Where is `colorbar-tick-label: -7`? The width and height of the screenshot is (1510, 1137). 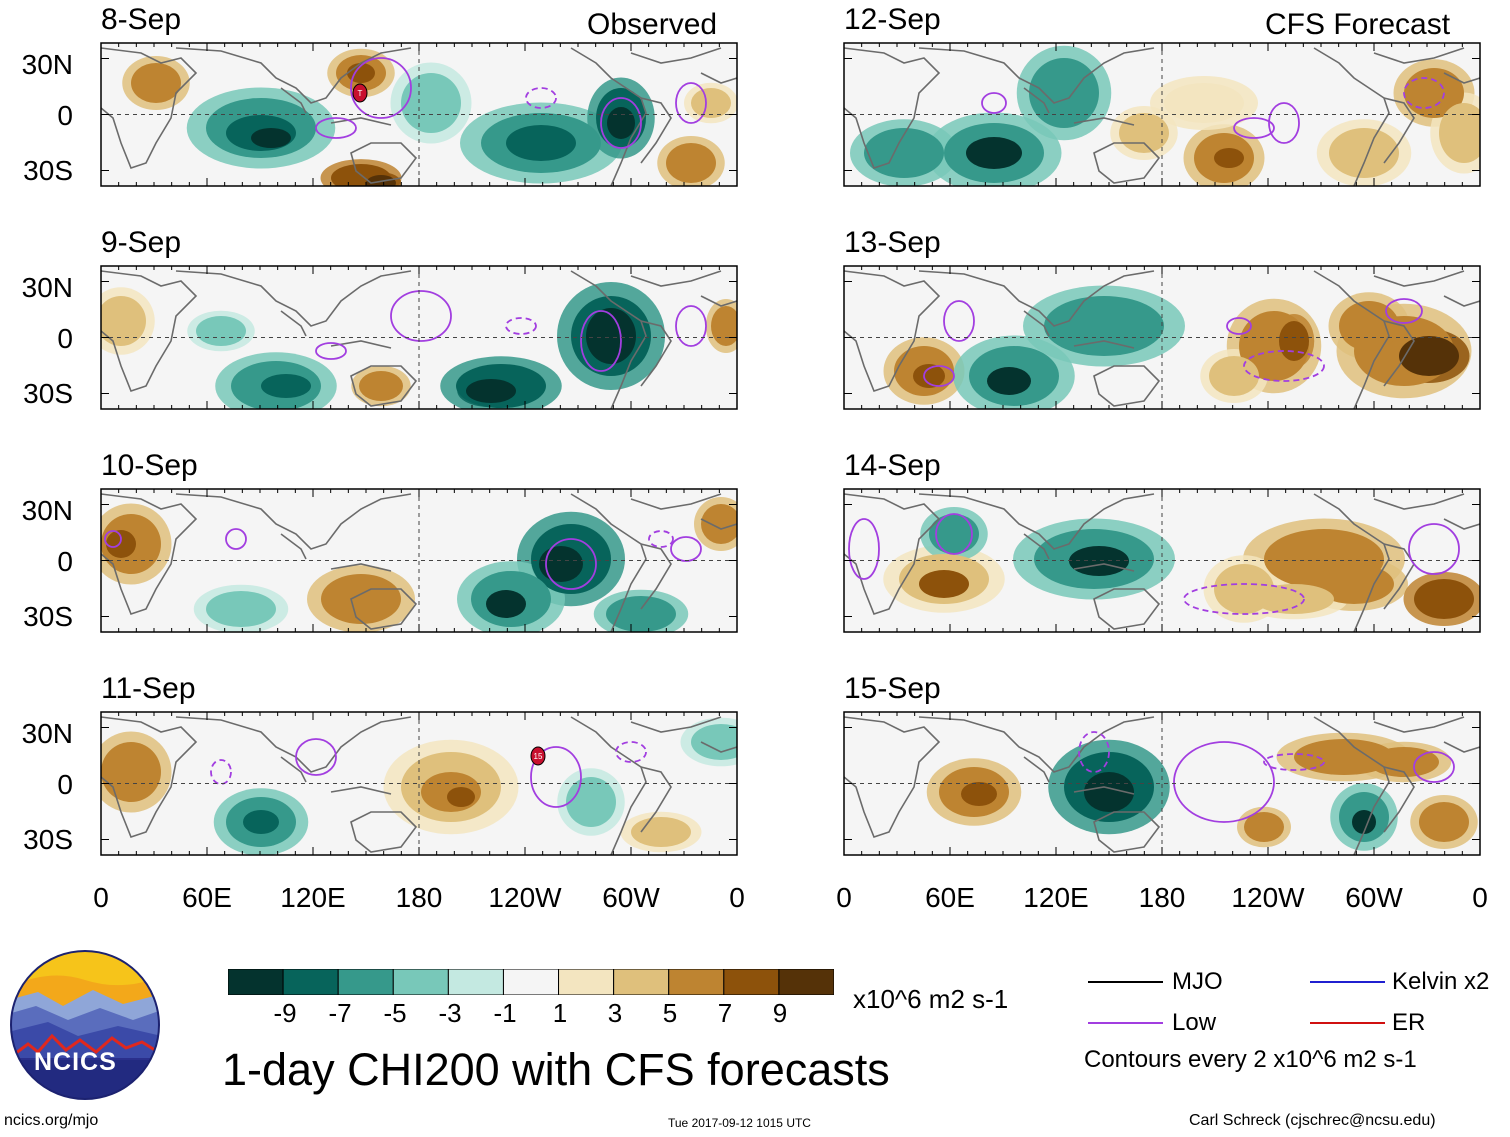 colorbar-tick-label: -7 is located at coordinates (340, 1013).